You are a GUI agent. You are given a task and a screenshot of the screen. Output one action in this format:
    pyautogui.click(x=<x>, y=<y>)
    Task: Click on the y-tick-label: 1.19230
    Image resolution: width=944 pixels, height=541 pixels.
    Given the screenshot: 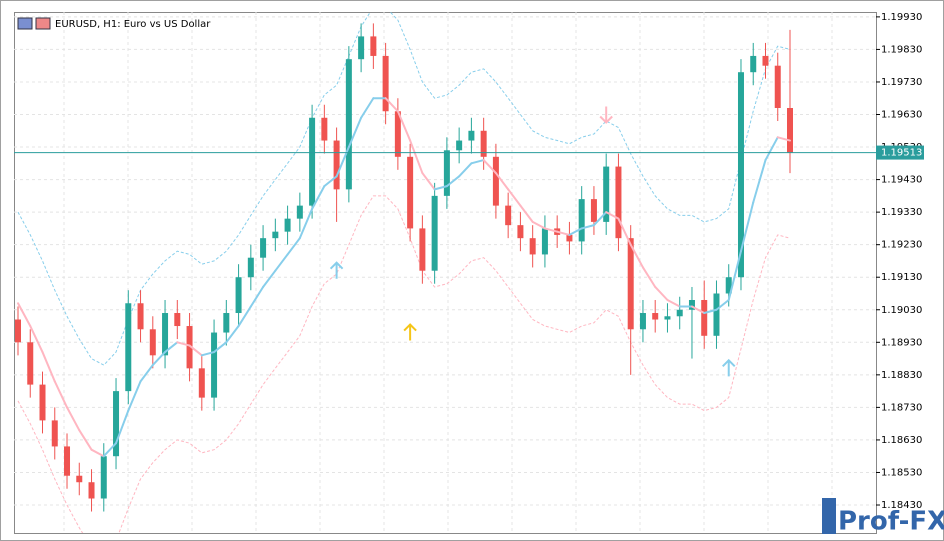 What is the action you would take?
    pyautogui.click(x=901, y=245)
    